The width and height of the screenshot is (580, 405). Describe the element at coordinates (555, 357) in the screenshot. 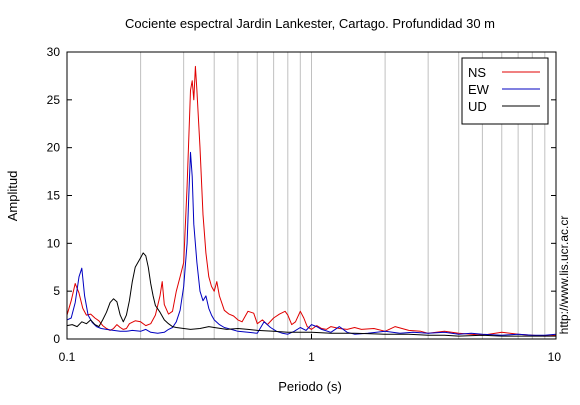

I see `x-tick-label-10: 10` at that location.